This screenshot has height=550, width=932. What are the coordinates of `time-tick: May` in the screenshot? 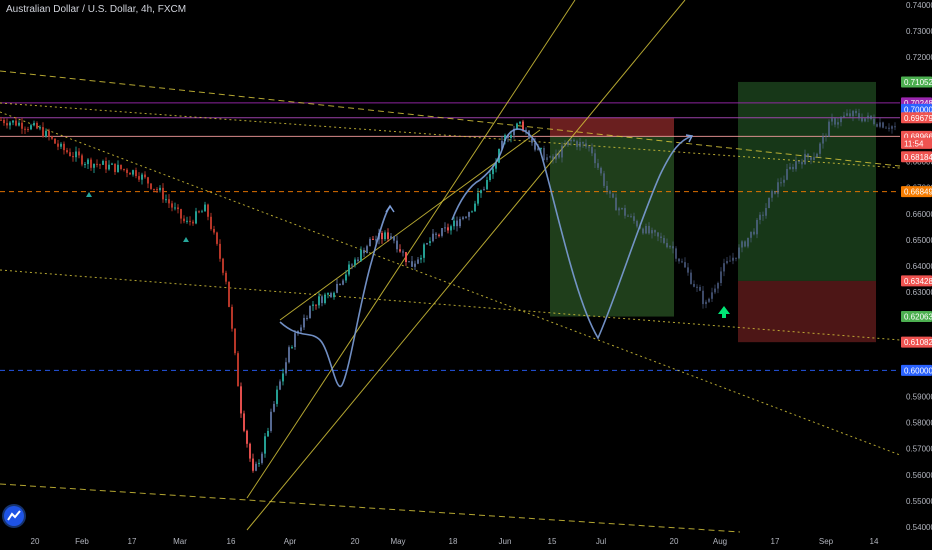 It's located at (397, 541).